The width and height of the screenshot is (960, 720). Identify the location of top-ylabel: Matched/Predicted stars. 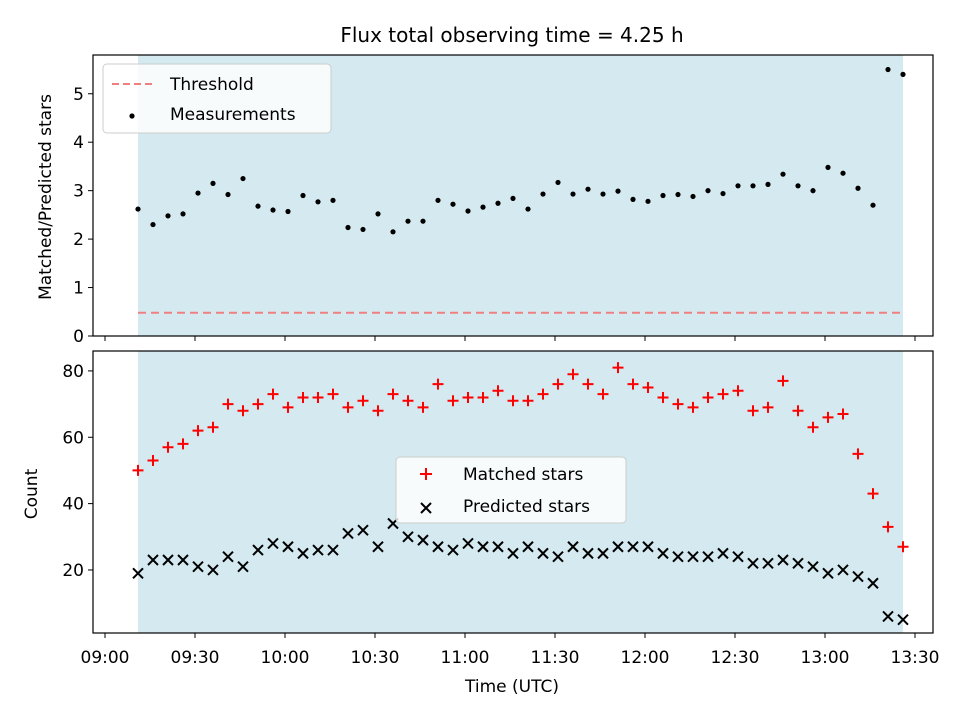
(46, 197).